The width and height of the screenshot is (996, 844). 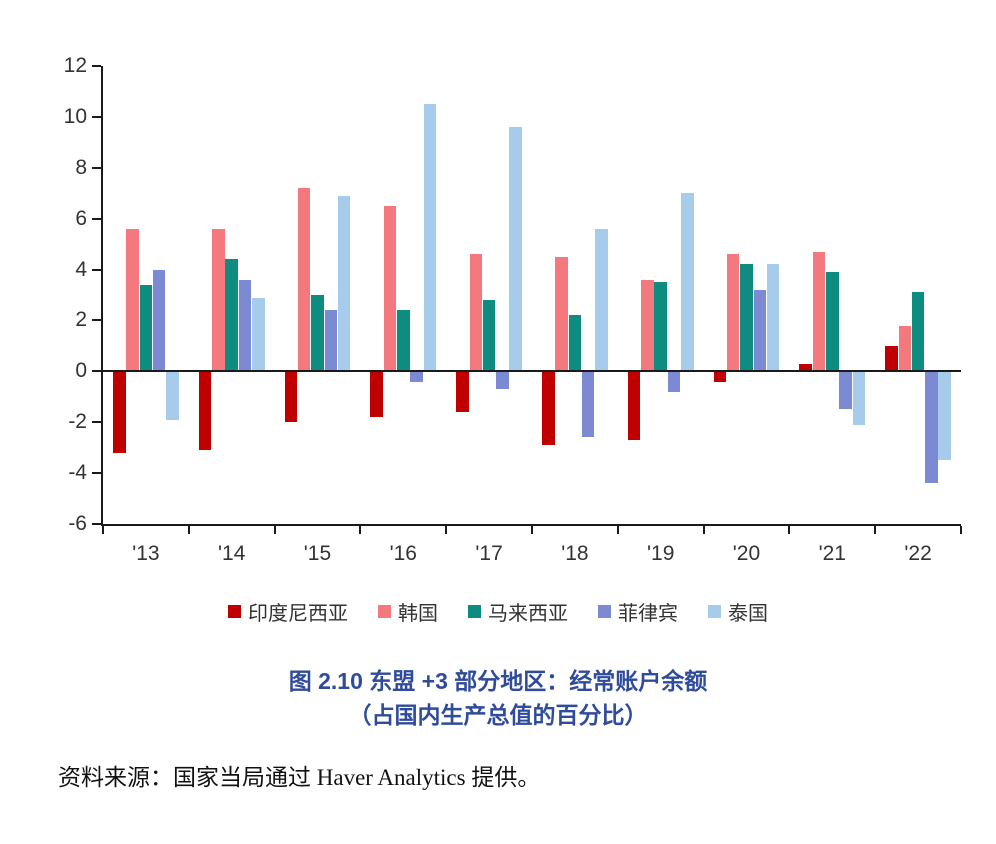 What do you see at coordinates (746, 553) in the screenshot?
I see `x-tick-label: '20` at bounding box center [746, 553].